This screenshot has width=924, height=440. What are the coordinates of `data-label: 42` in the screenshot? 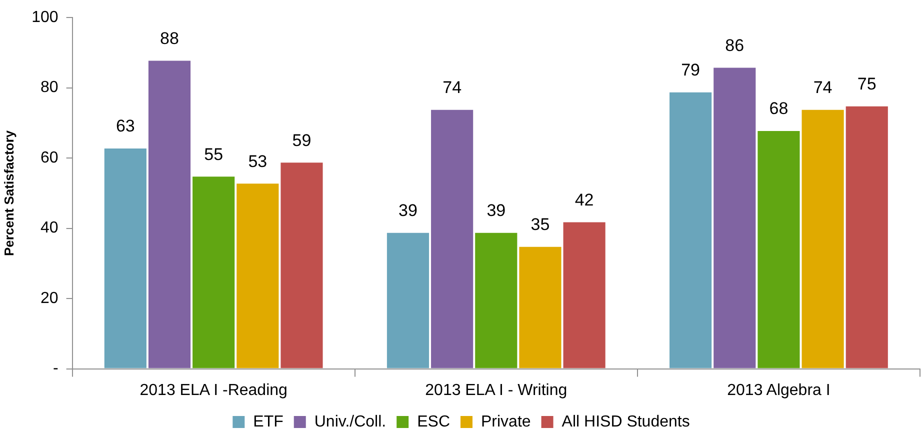 It's located at (584, 200).